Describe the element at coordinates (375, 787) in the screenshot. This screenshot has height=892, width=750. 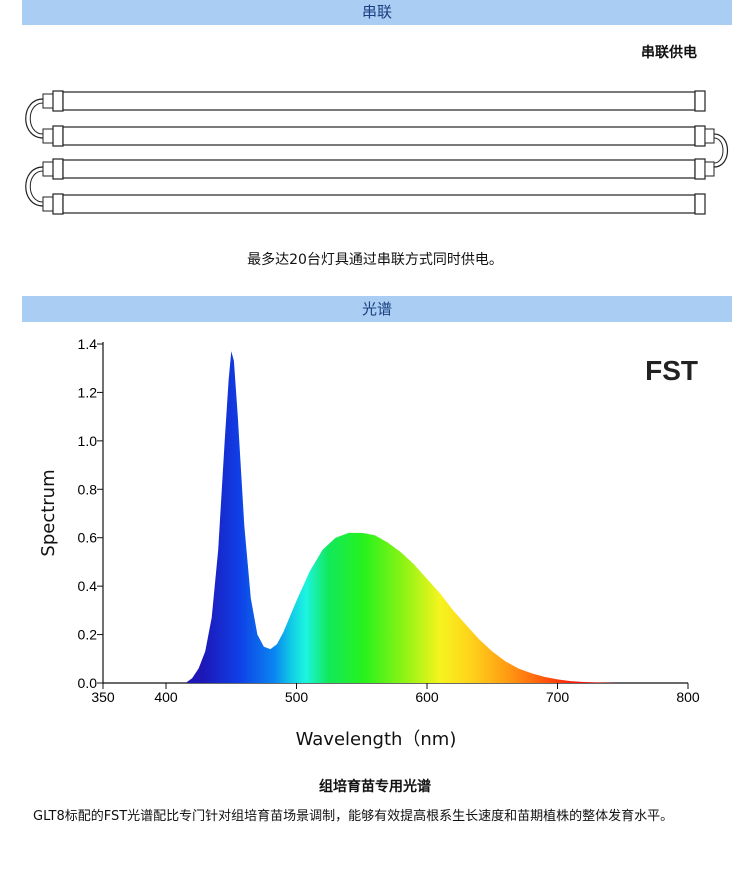
I see `spectrum-subtitle: 组培育苗专用光谱` at that location.